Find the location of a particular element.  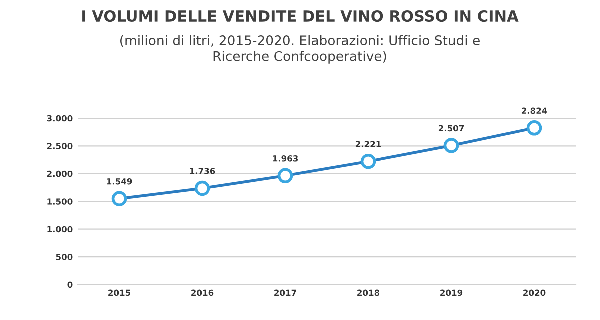

data-label: 2.221 is located at coordinates (369, 144).